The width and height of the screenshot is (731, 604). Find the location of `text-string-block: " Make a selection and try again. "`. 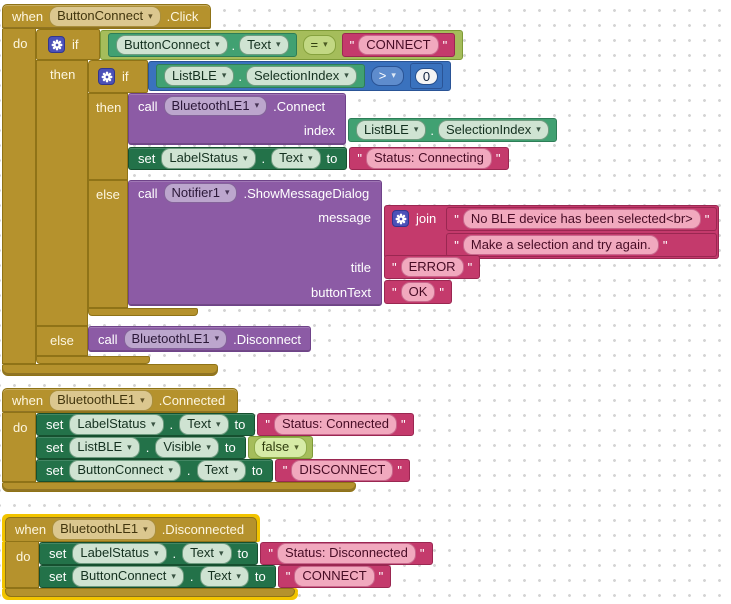

text-string-block: " Make a selection and try again. " is located at coordinates (582, 245).